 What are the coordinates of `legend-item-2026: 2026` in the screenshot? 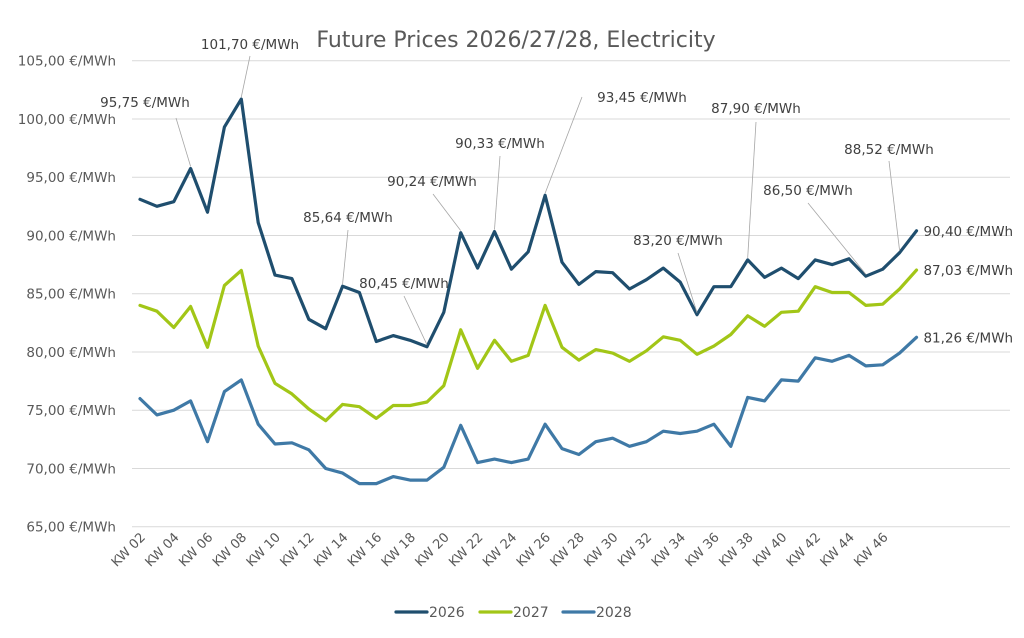 It's located at (429, 613).